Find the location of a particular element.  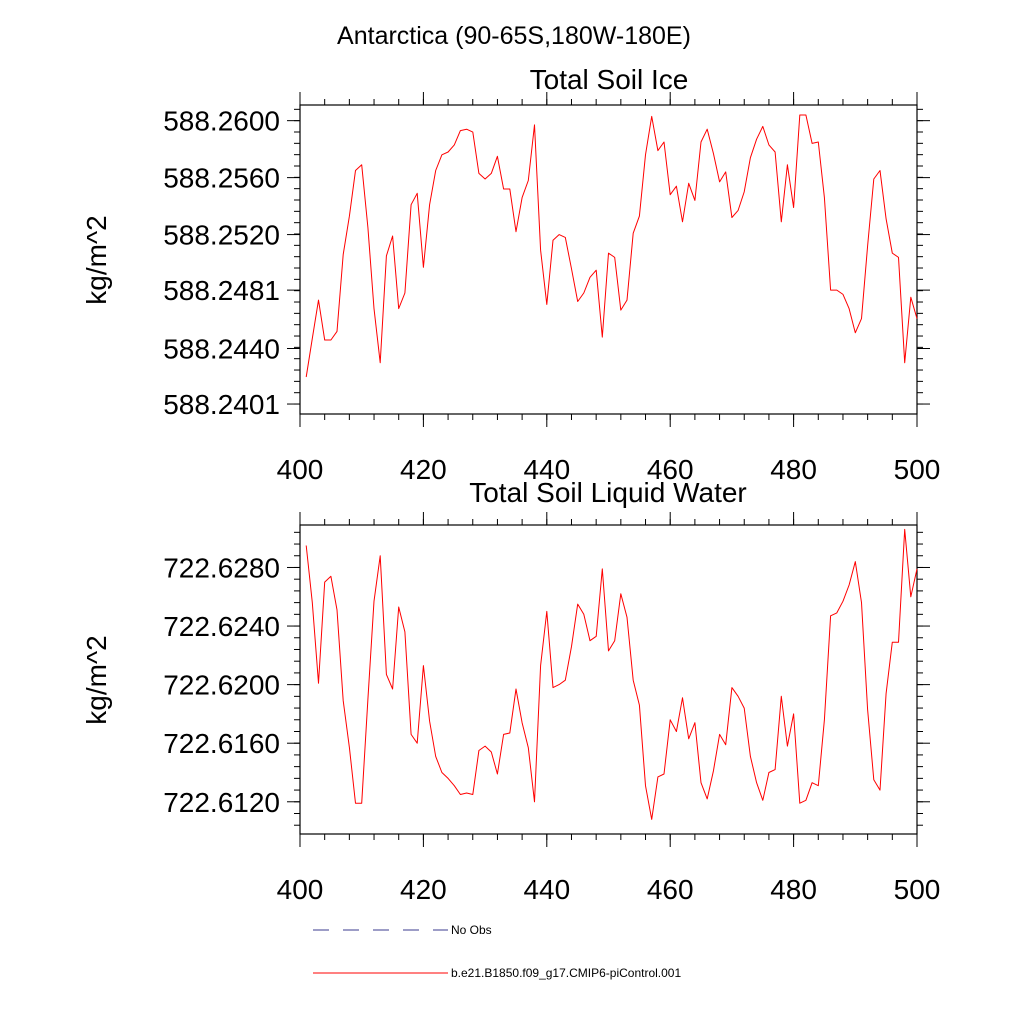

y-tick-label: 588.2401 is located at coordinates (221, 404).